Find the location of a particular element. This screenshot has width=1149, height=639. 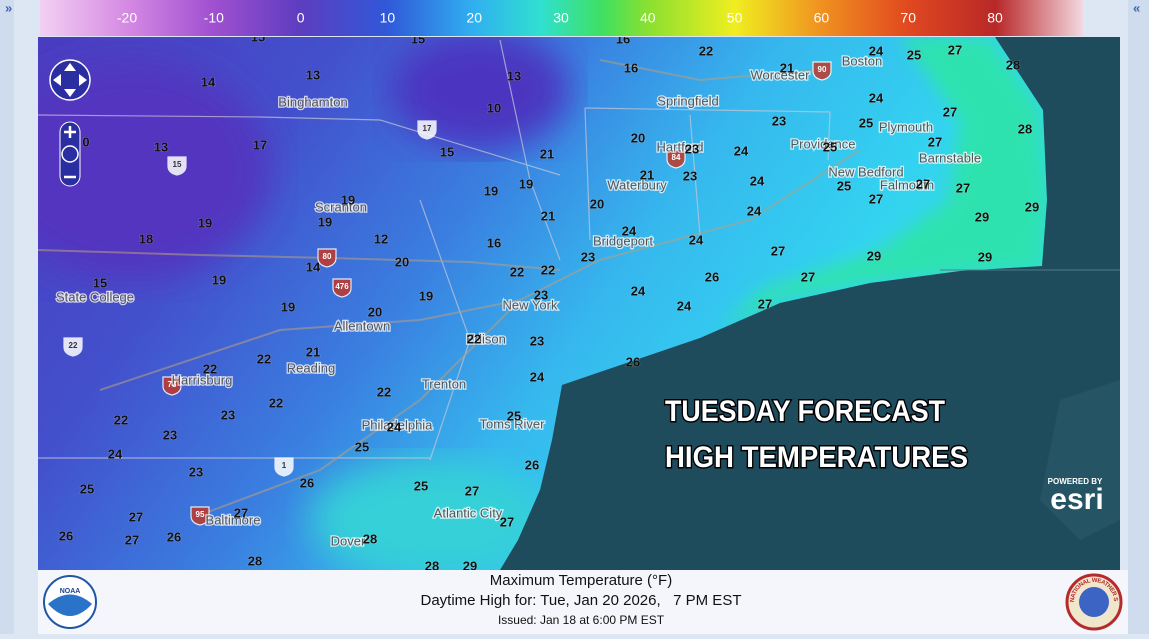

footer is located at coordinates (583, 602).